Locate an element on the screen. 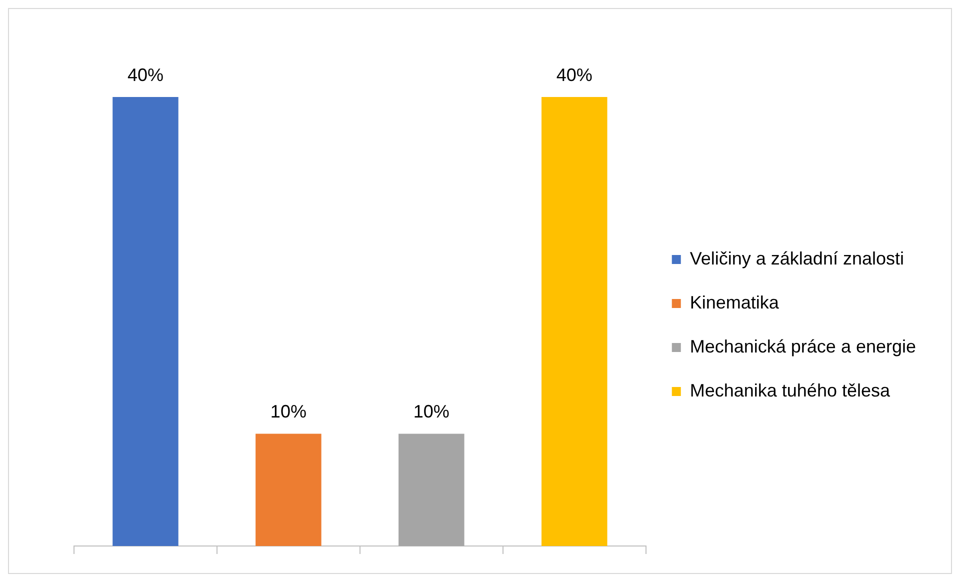 The width and height of the screenshot is (954, 576). legend-label: Mechanika tuhého tělesa is located at coordinates (790, 390).